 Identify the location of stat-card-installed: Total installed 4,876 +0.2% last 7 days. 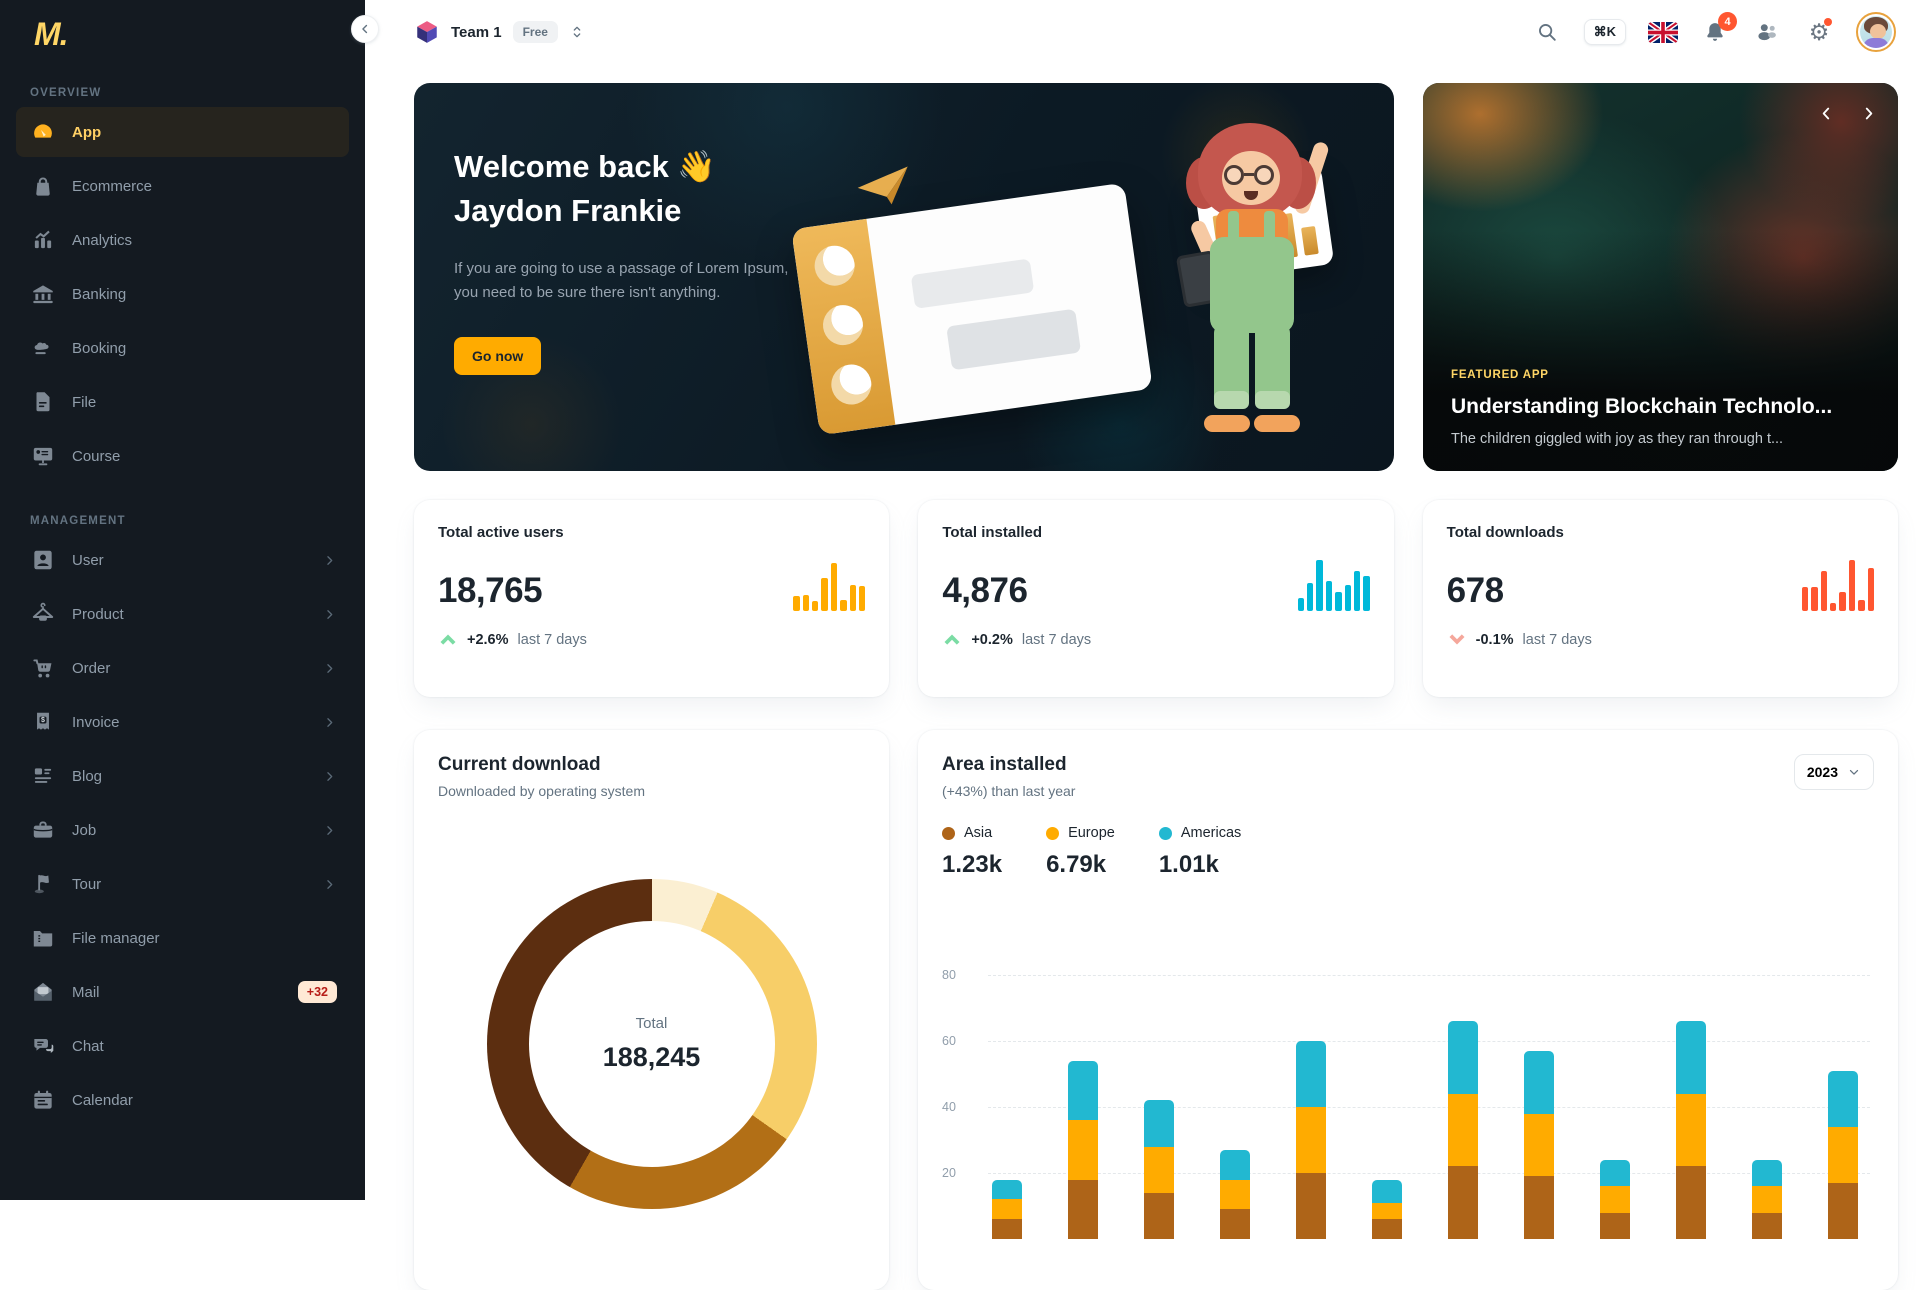
(1155, 598).